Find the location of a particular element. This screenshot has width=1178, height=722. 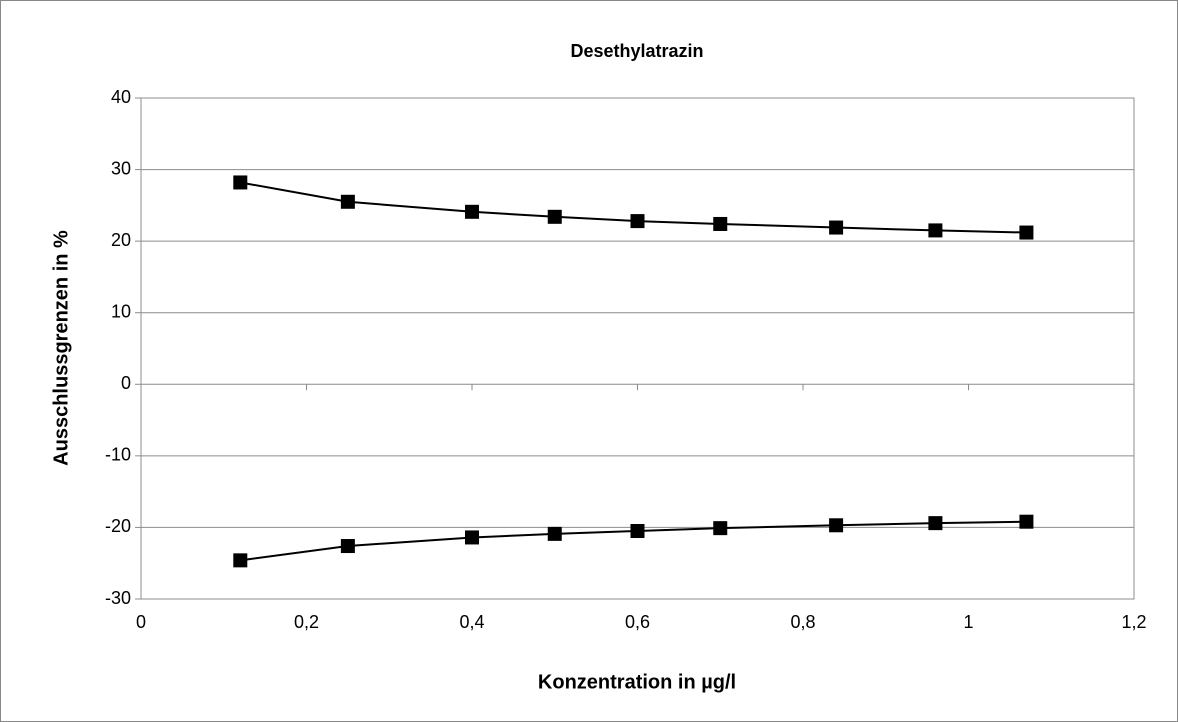

x-tick-label: 0,6 is located at coordinates (637, 622).